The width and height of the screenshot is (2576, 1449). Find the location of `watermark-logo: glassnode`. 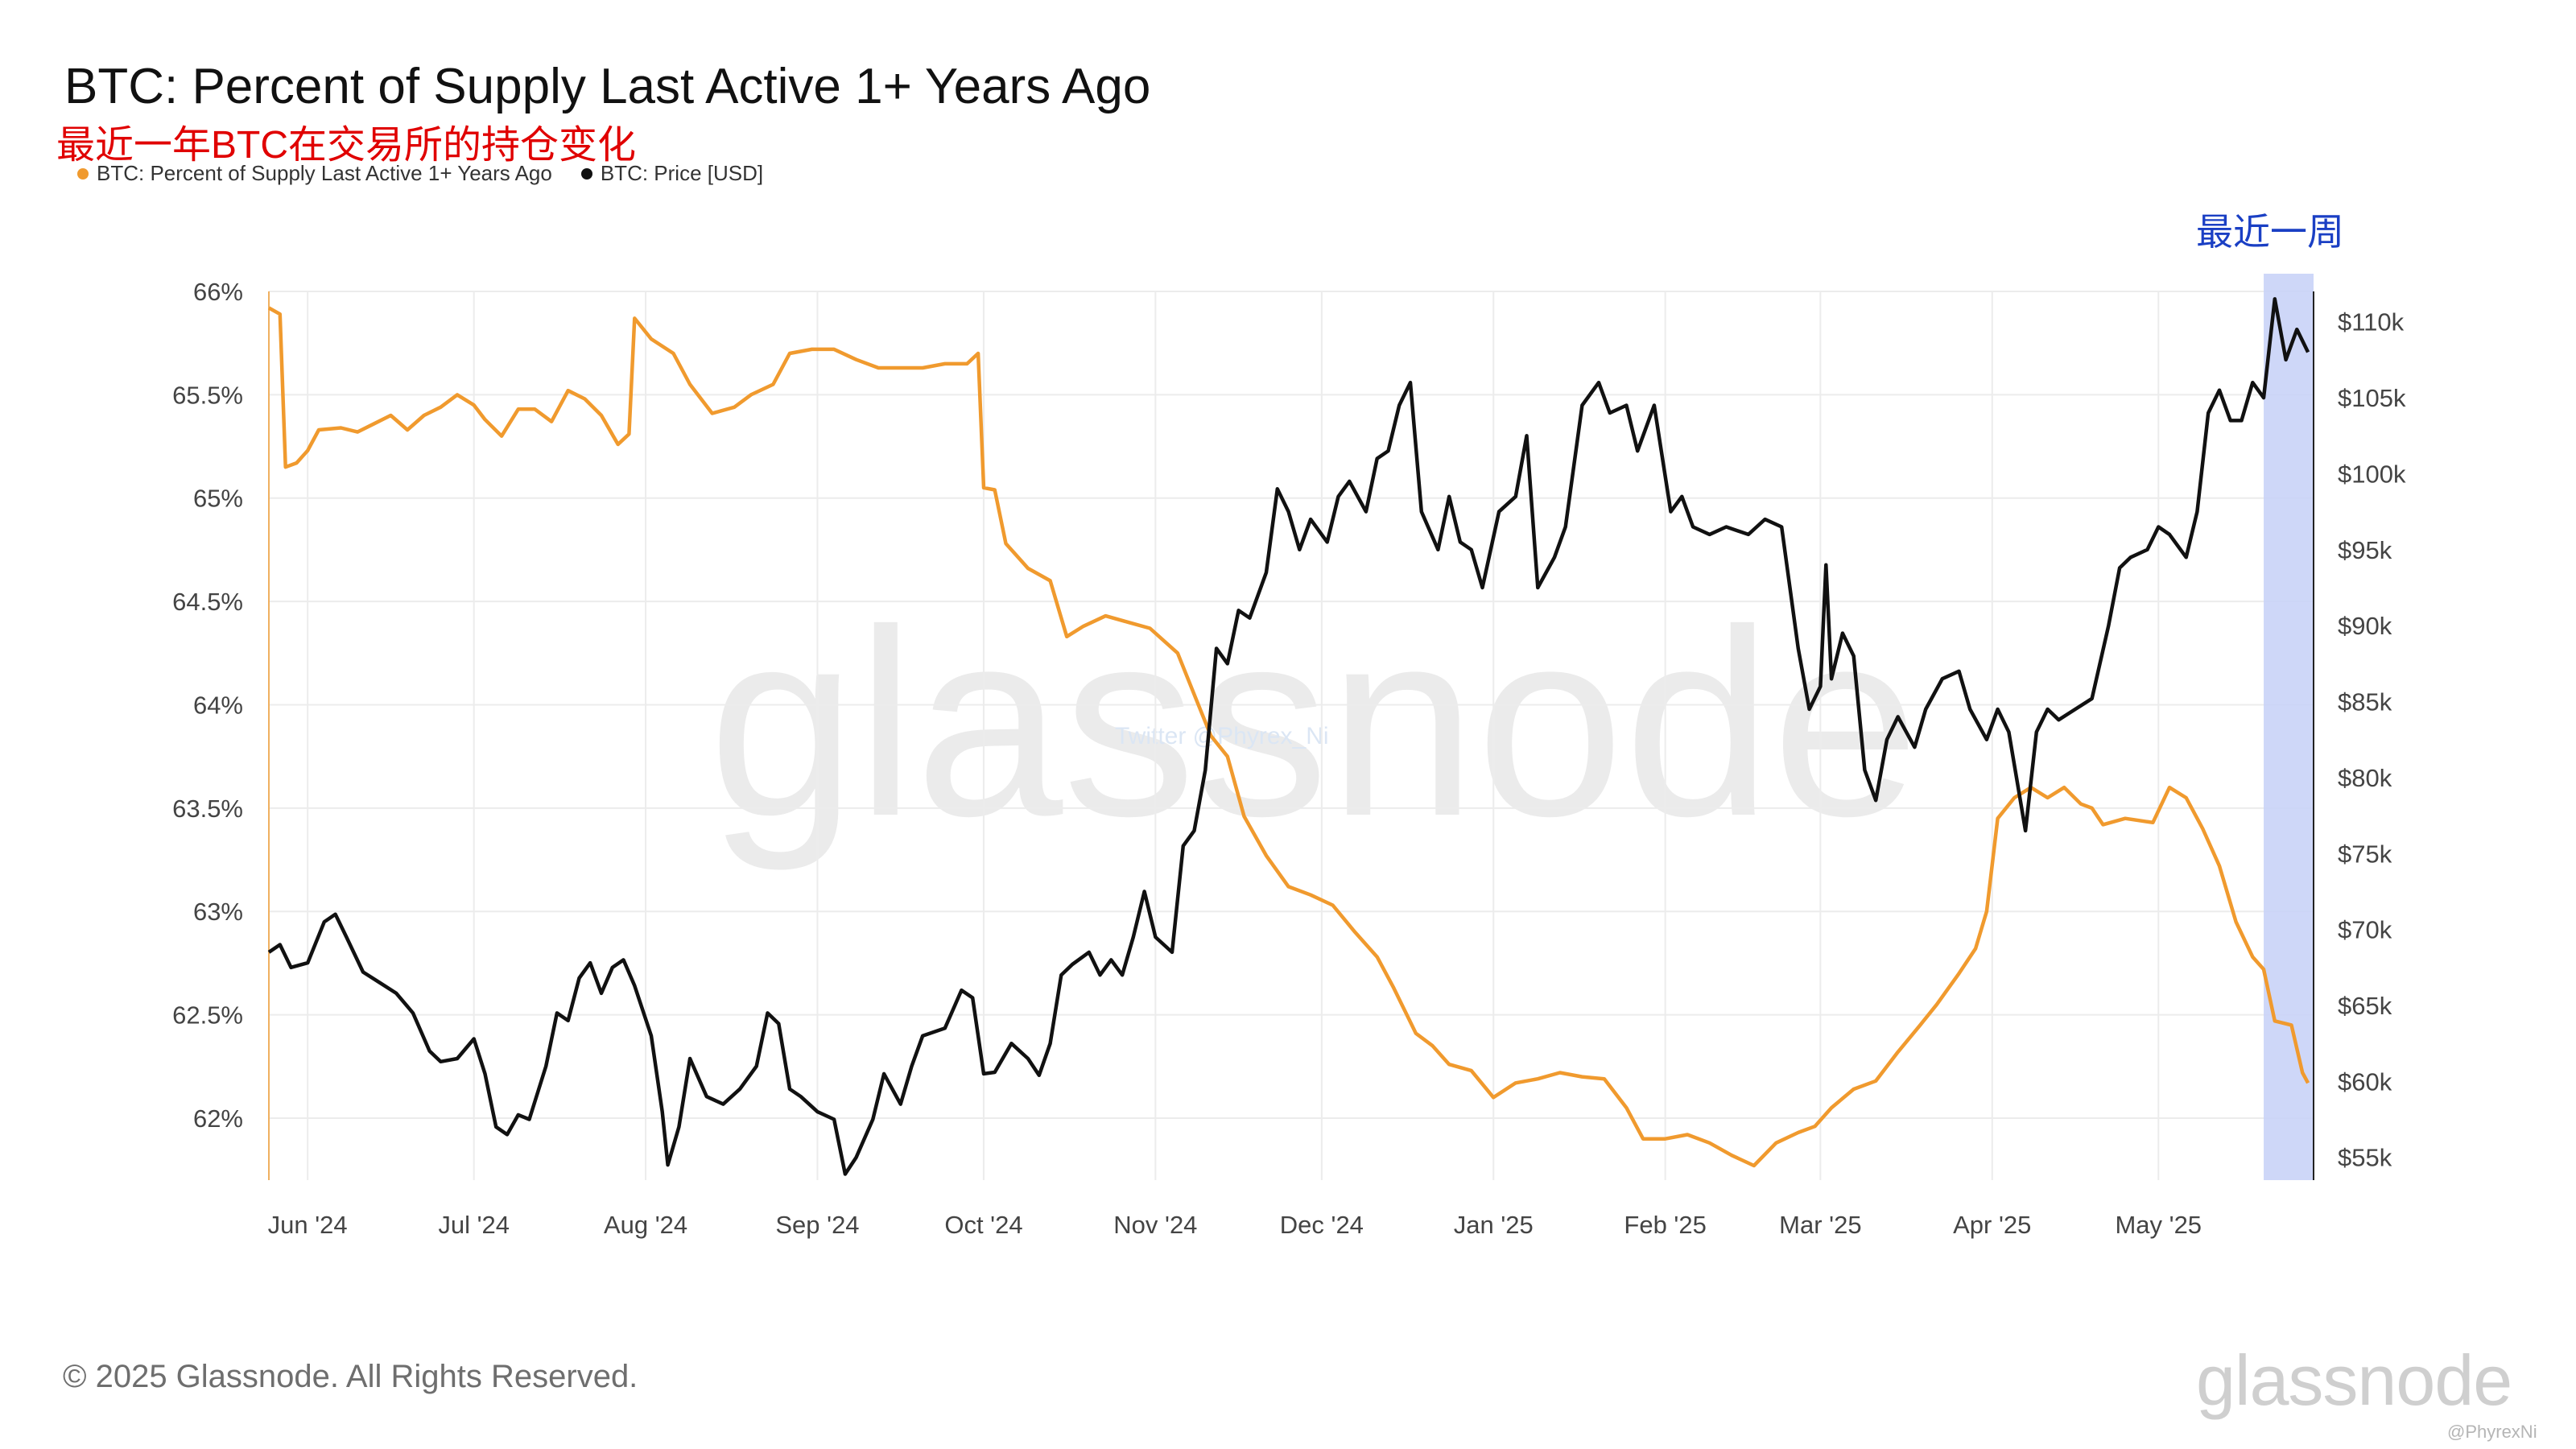

watermark-logo: glassnode is located at coordinates (1314, 723).